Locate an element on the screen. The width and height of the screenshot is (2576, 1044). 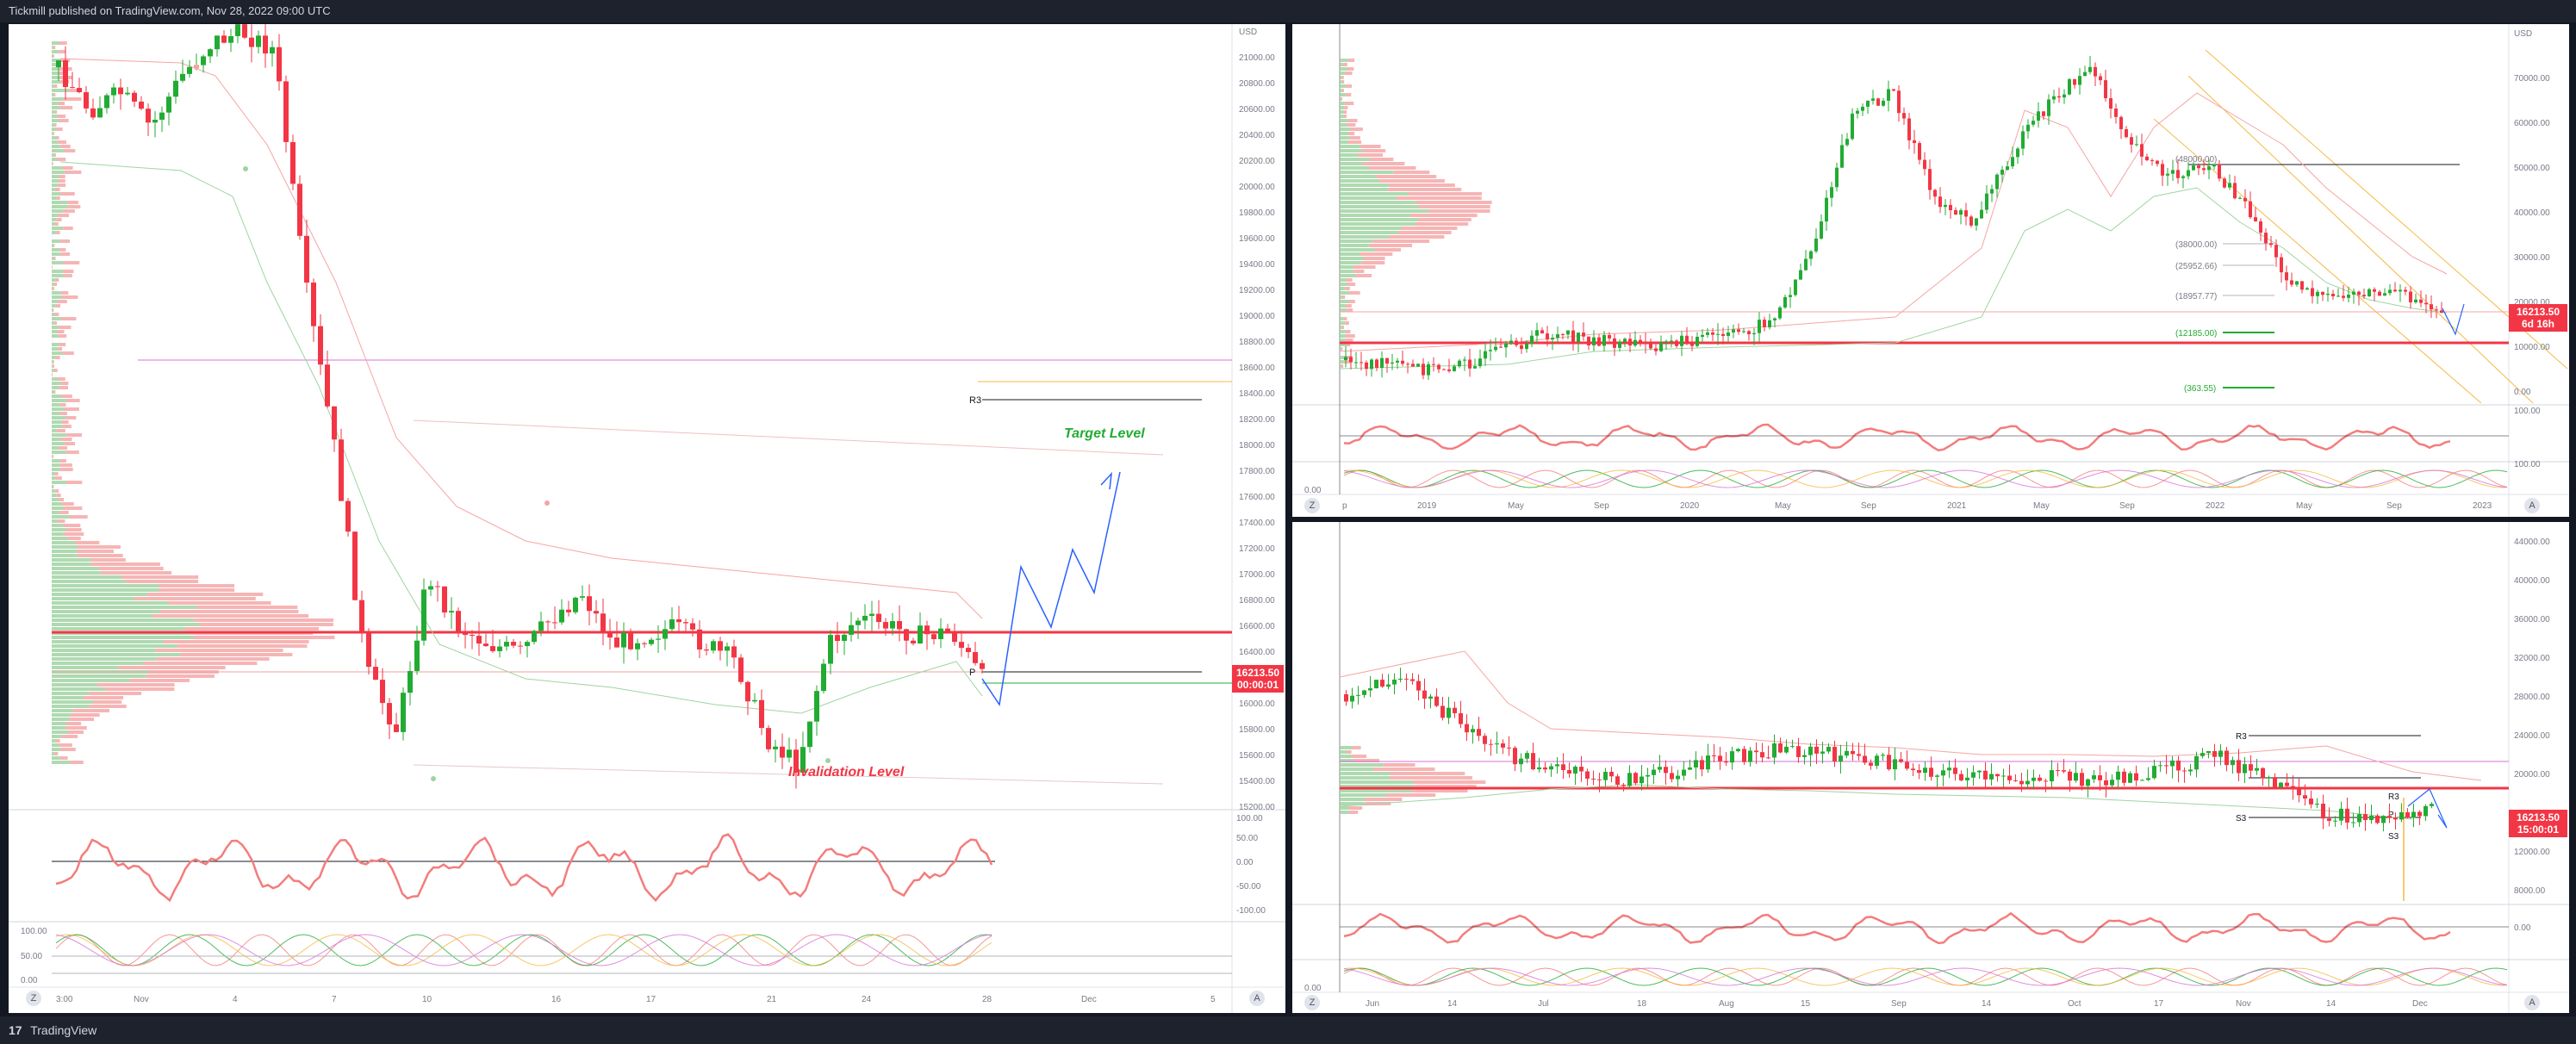
channel-line is located at coordinates (2387, 209).